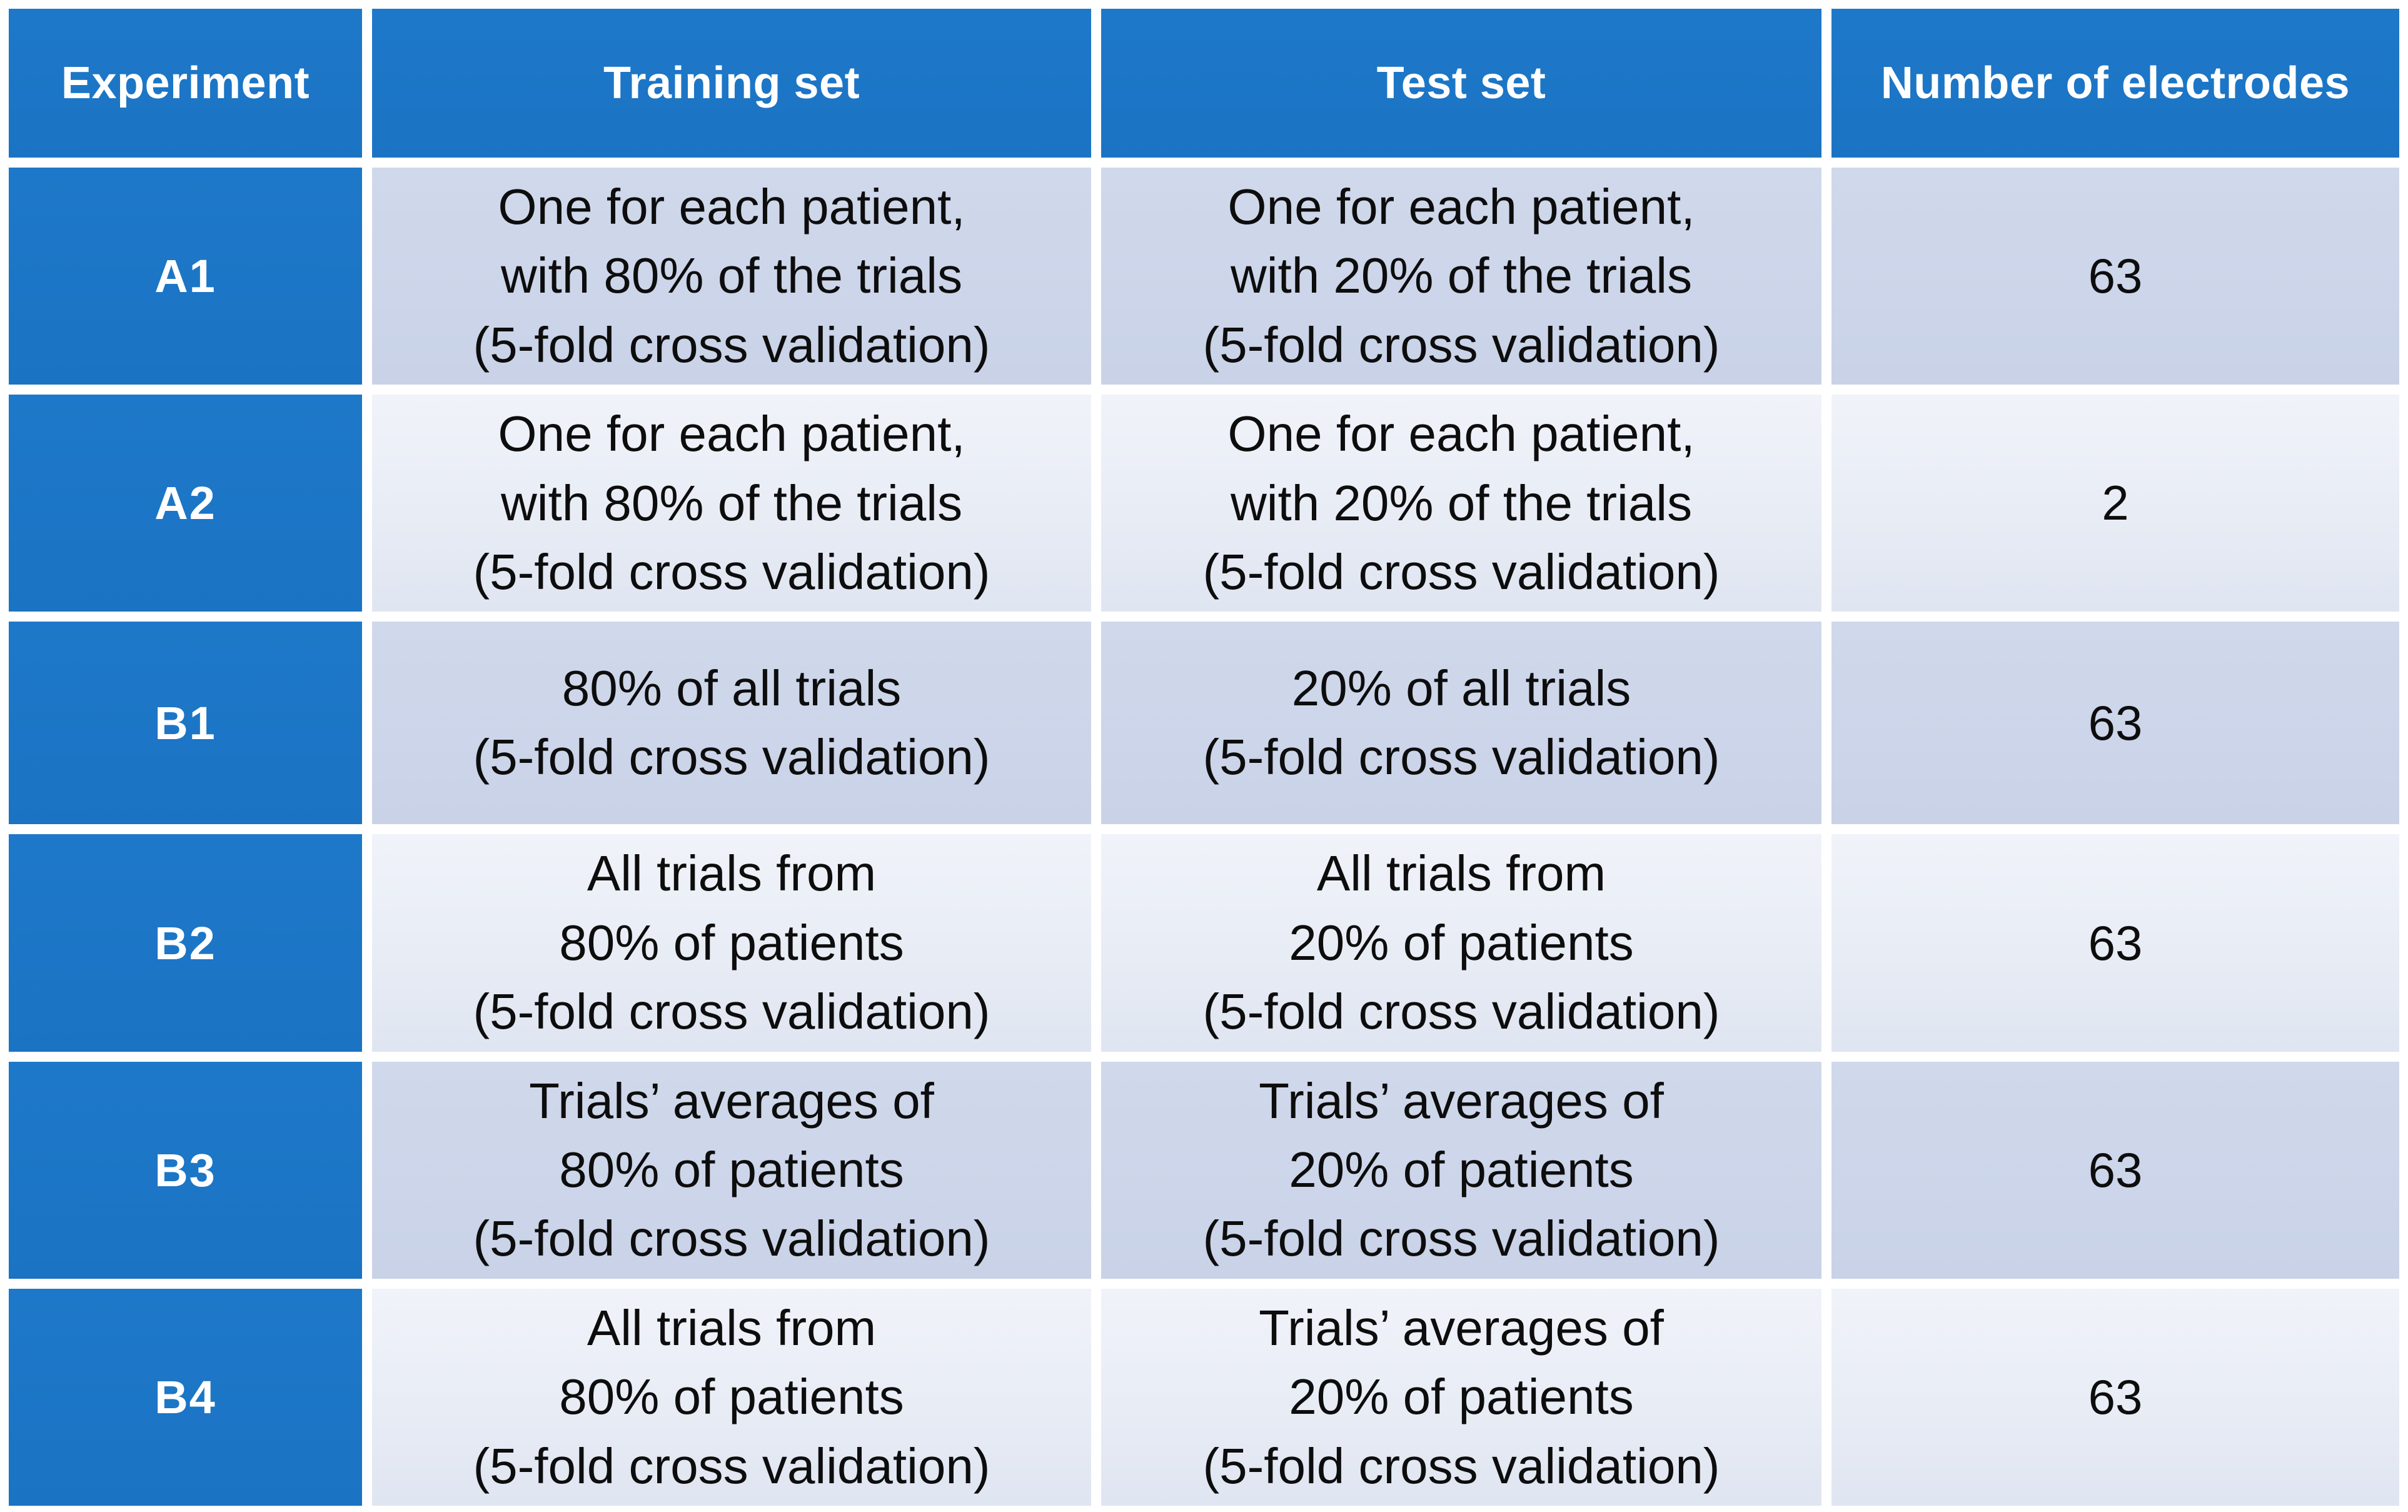 The width and height of the screenshot is (2408, 1512). I want to click on row-label-b2: B2, so click(186, 943).